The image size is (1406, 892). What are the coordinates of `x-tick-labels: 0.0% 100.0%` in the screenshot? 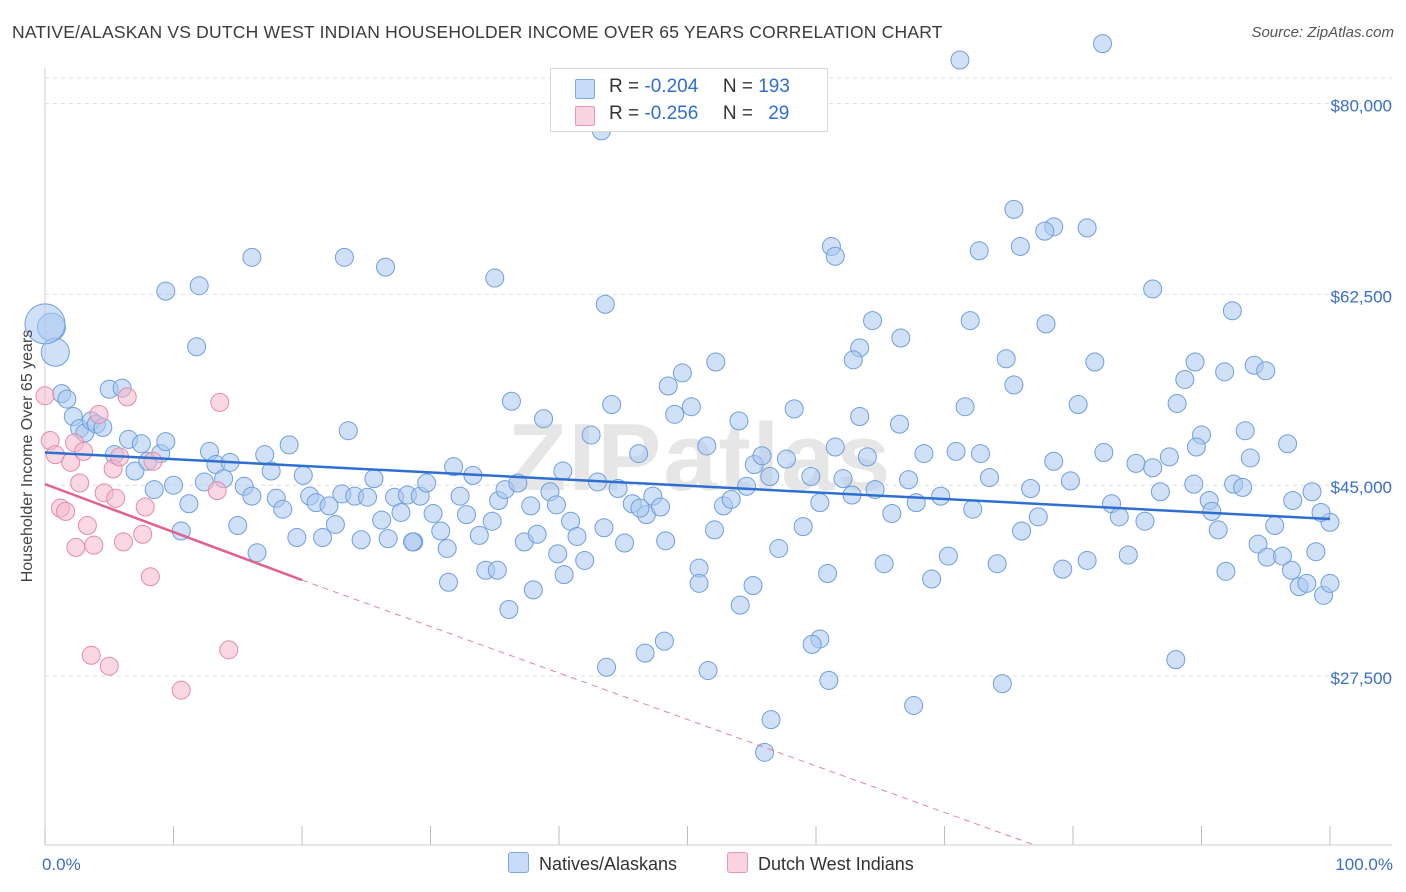 It's located at (717, 864).